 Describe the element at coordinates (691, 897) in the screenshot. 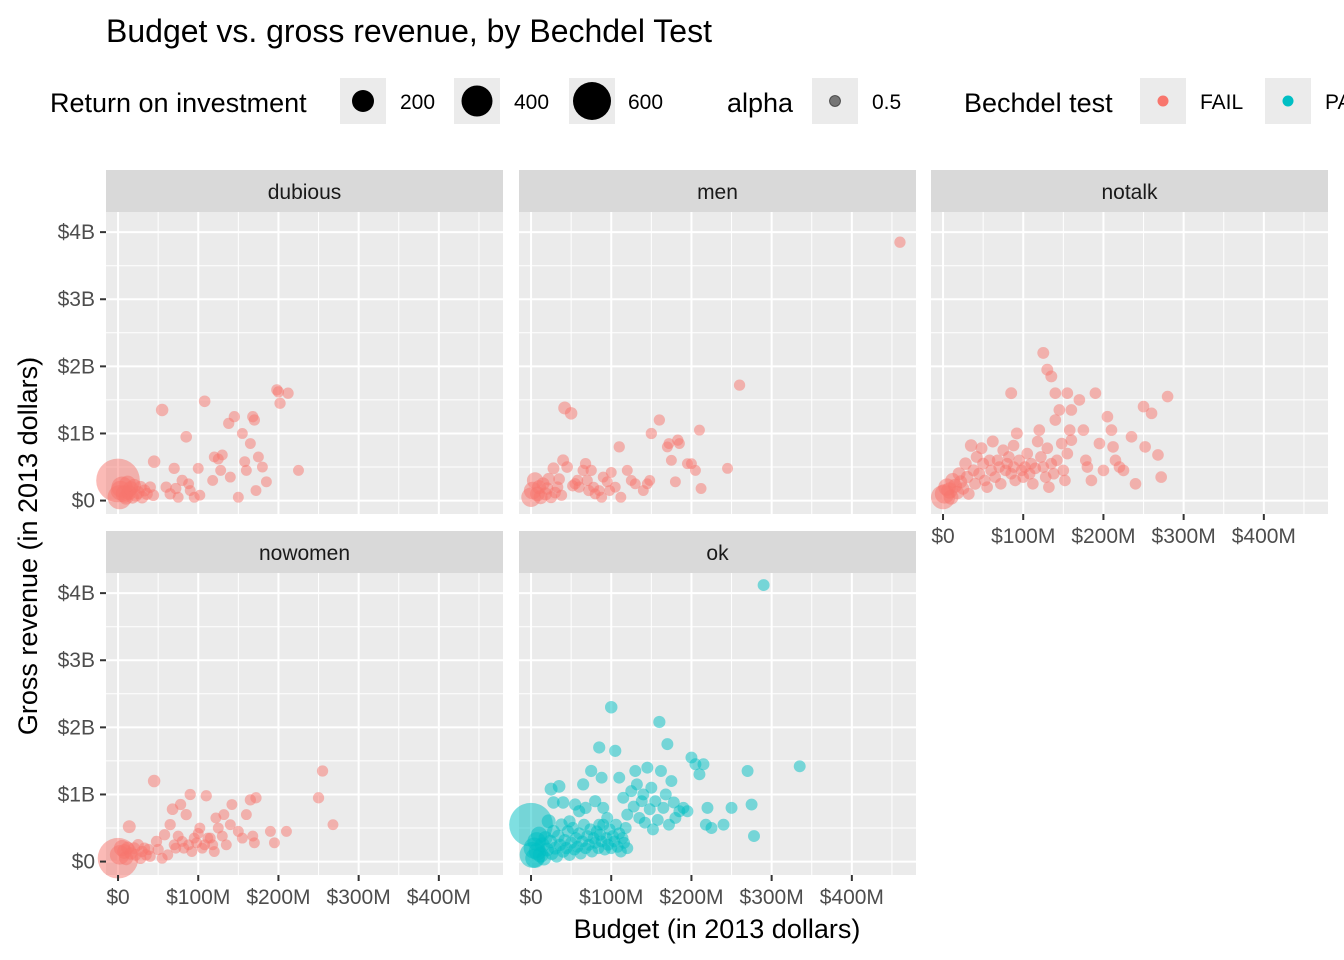

I see `x-tick-label: $200M` at that location.